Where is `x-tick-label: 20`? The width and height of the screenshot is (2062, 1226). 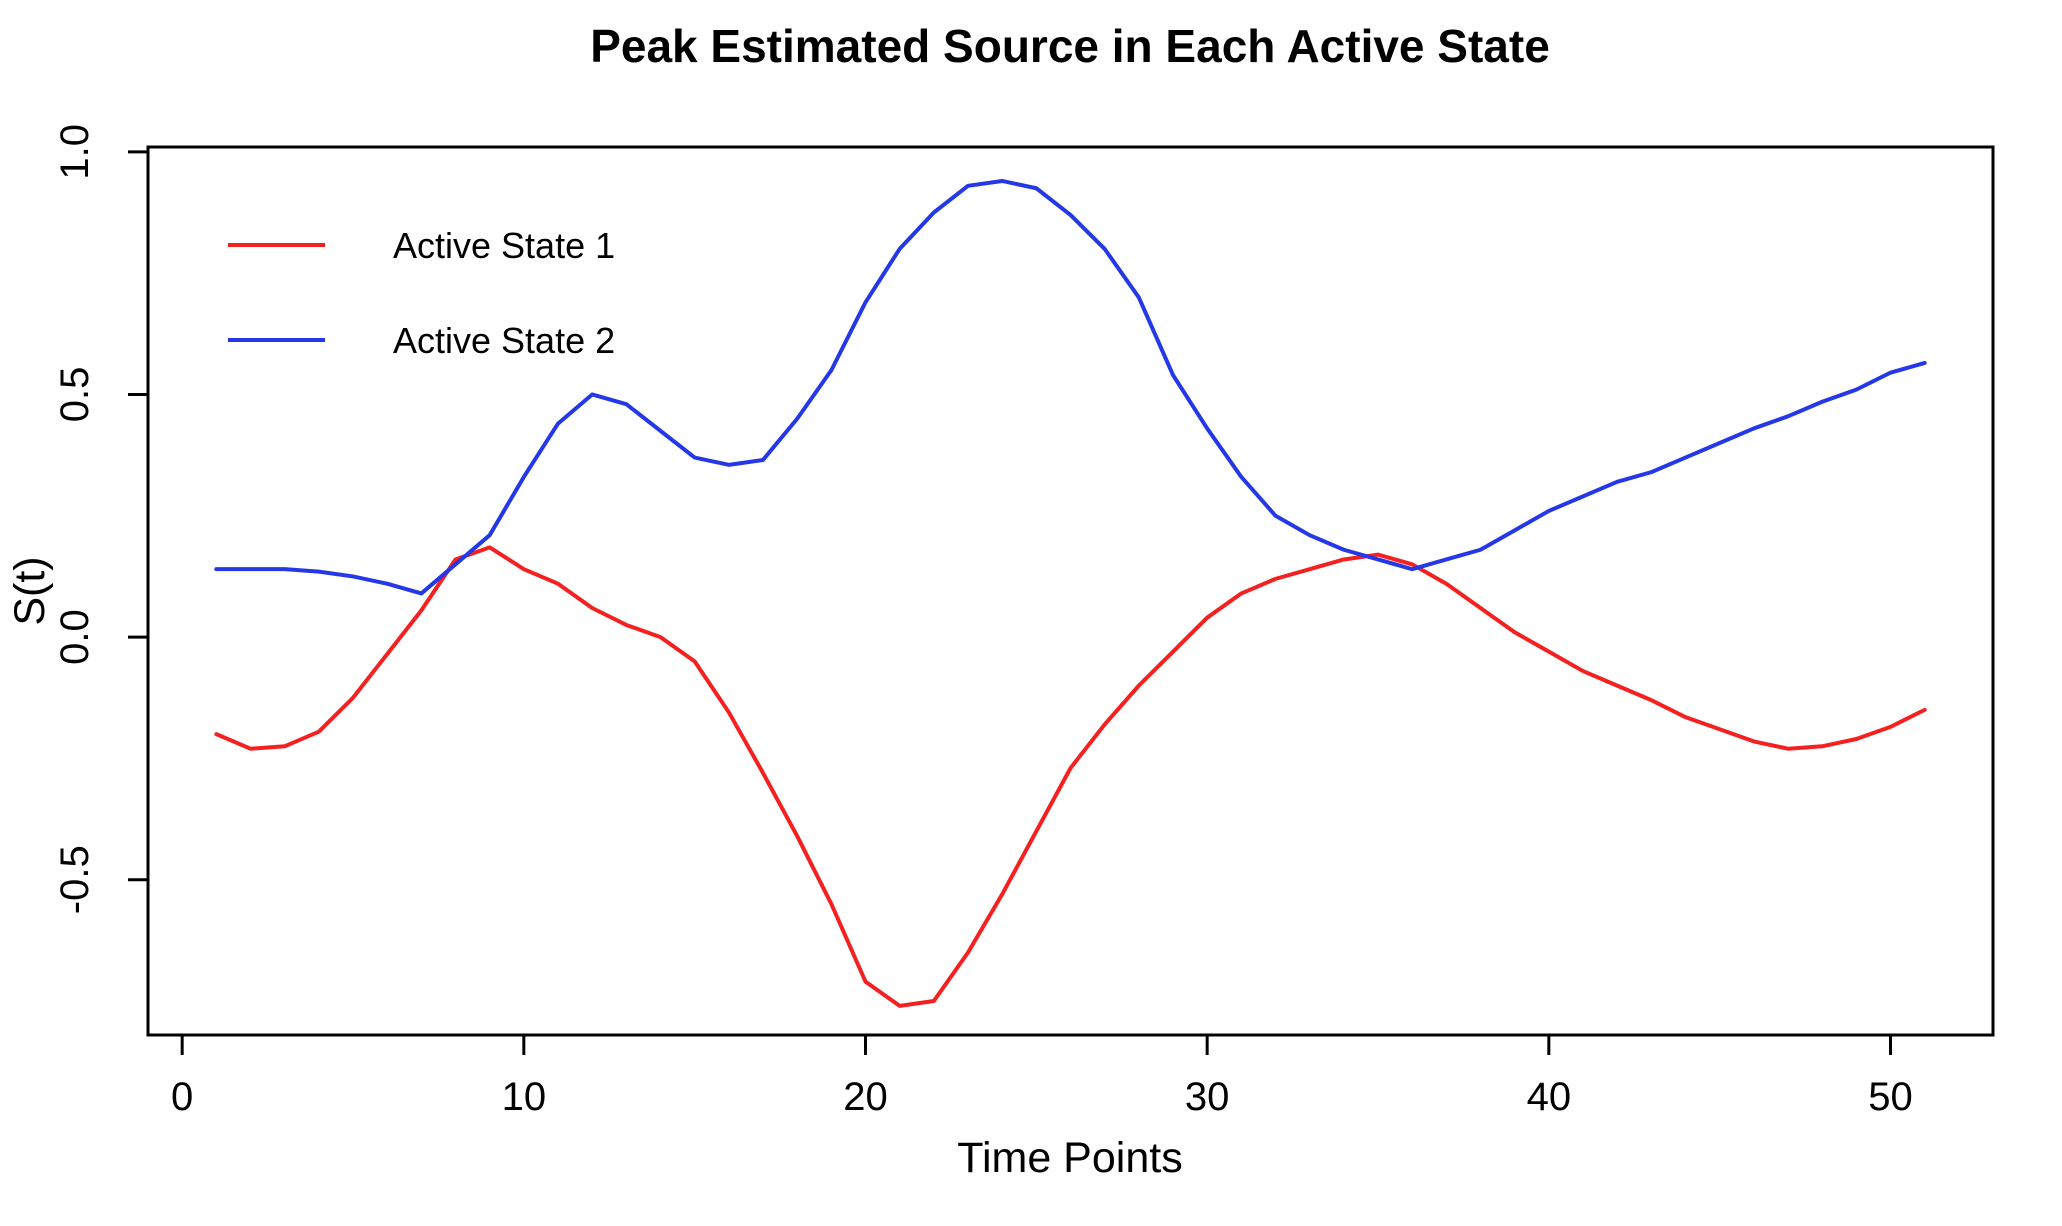
x-tick-label: 20 is located at coordinates (865, 1097).